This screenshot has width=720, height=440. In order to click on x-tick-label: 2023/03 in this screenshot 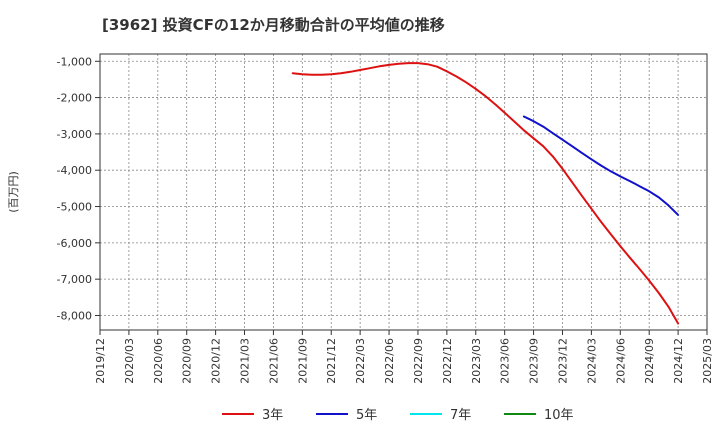, I will do `click(476, 361)`.